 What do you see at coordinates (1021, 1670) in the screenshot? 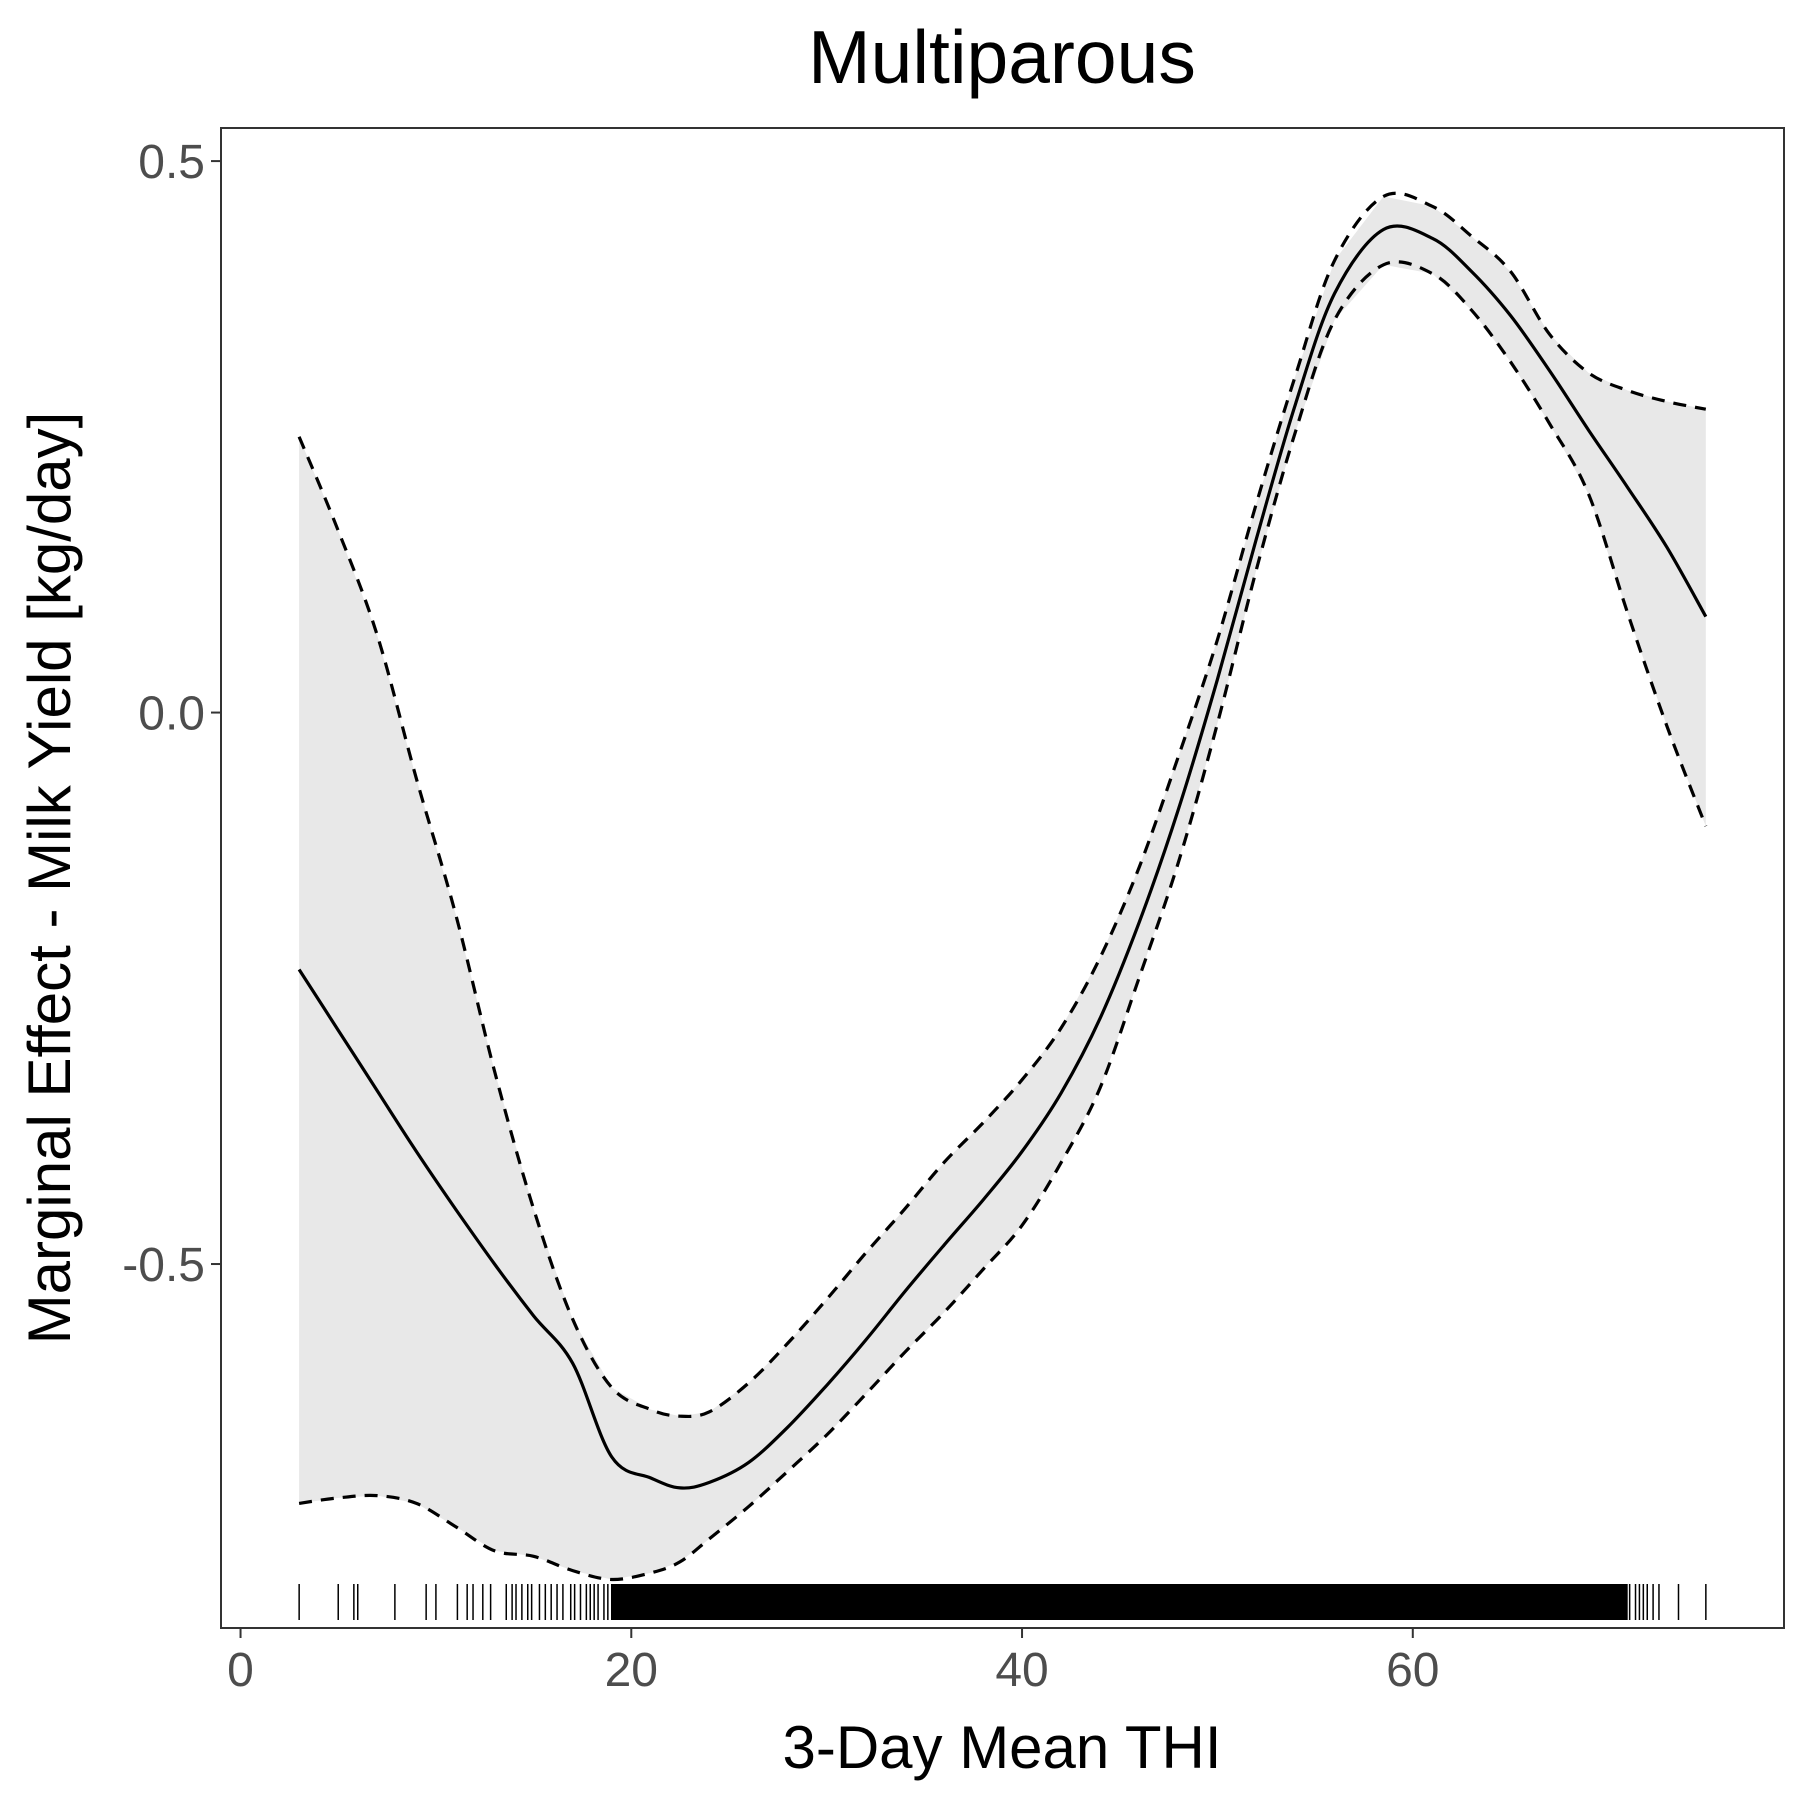
I see `x-tick-label: 40` at bounding box center [1021, 1670].